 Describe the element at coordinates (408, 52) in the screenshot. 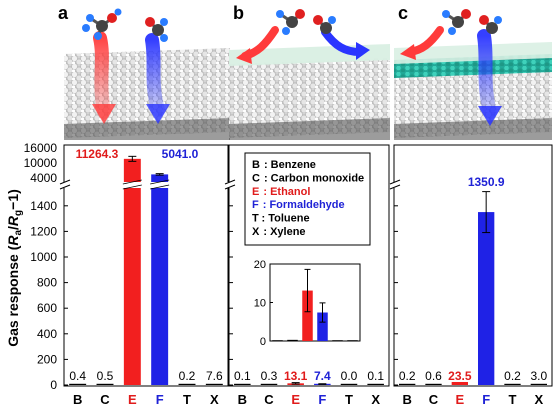

I see `red-bounce-head-icon-c` at that location.